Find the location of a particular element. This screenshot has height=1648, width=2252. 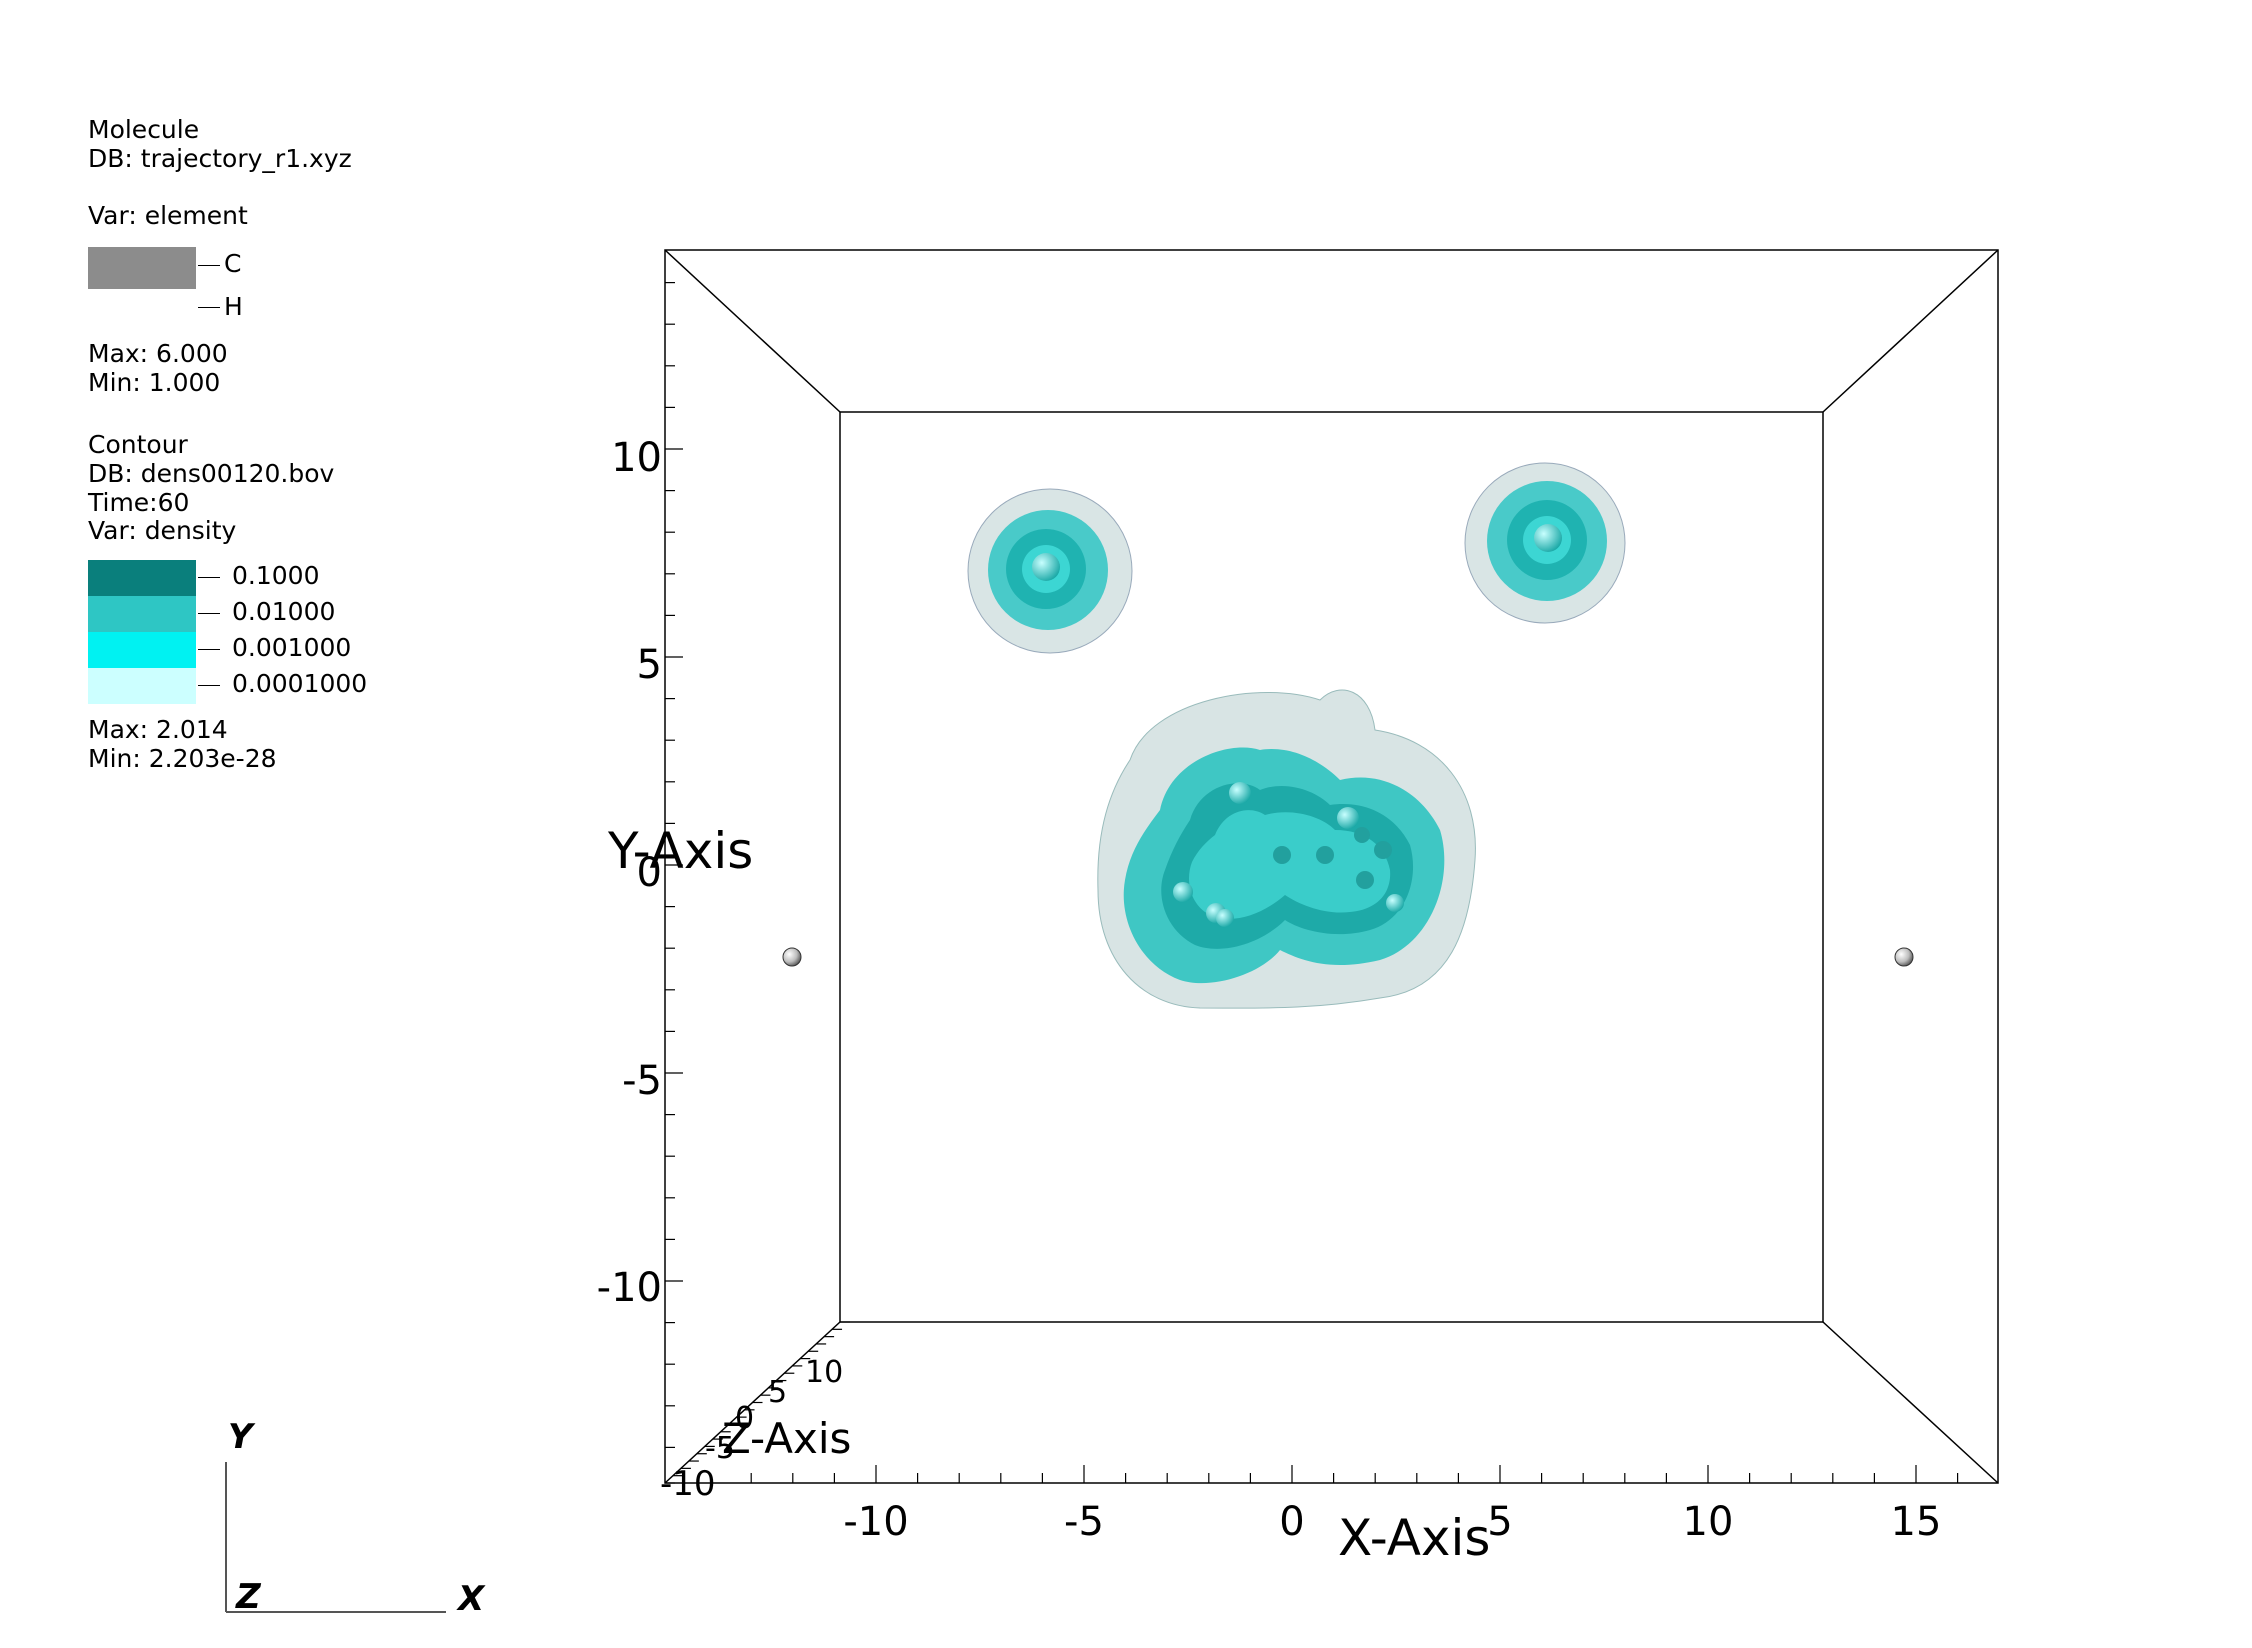

legend-label-h: H is located at coordinates (233, 306).